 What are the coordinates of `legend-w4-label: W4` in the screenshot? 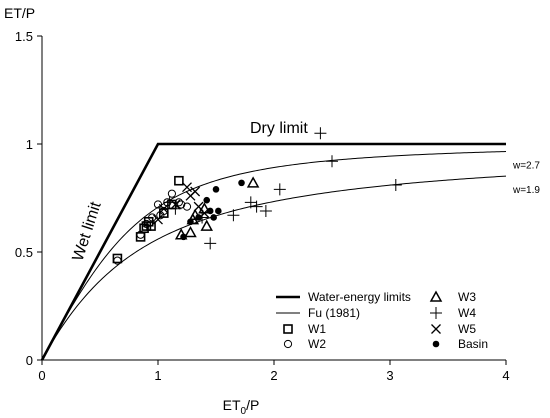 It's located at (467, 313).